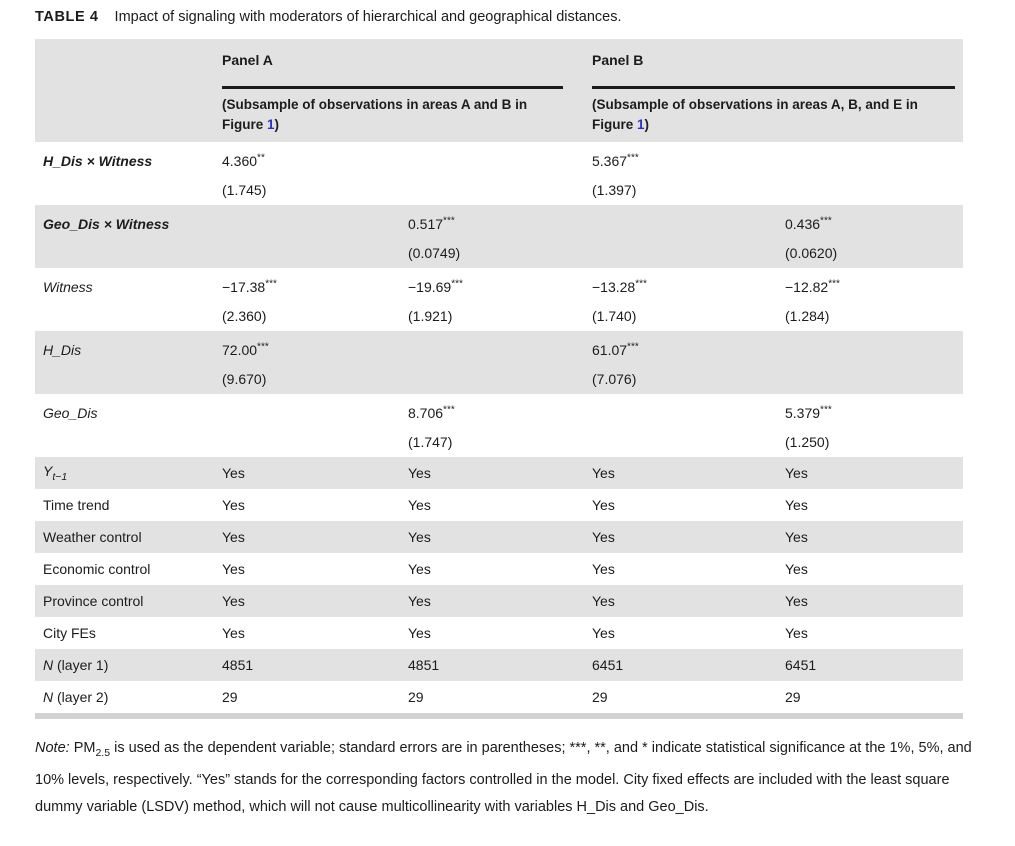  I want to click on cell-value: 4851, so click(238, 665).